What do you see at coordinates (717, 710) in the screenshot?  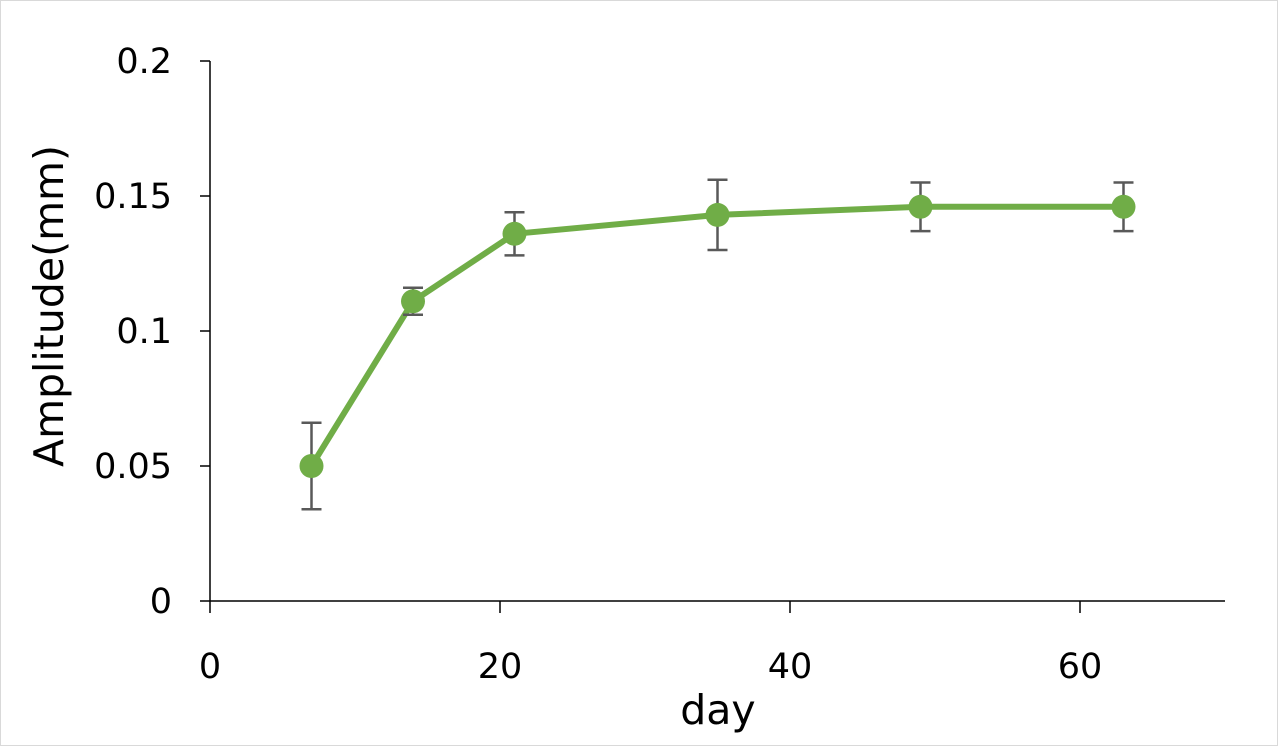 I see `x-axis-title: day` at bounding box center [717, 710].